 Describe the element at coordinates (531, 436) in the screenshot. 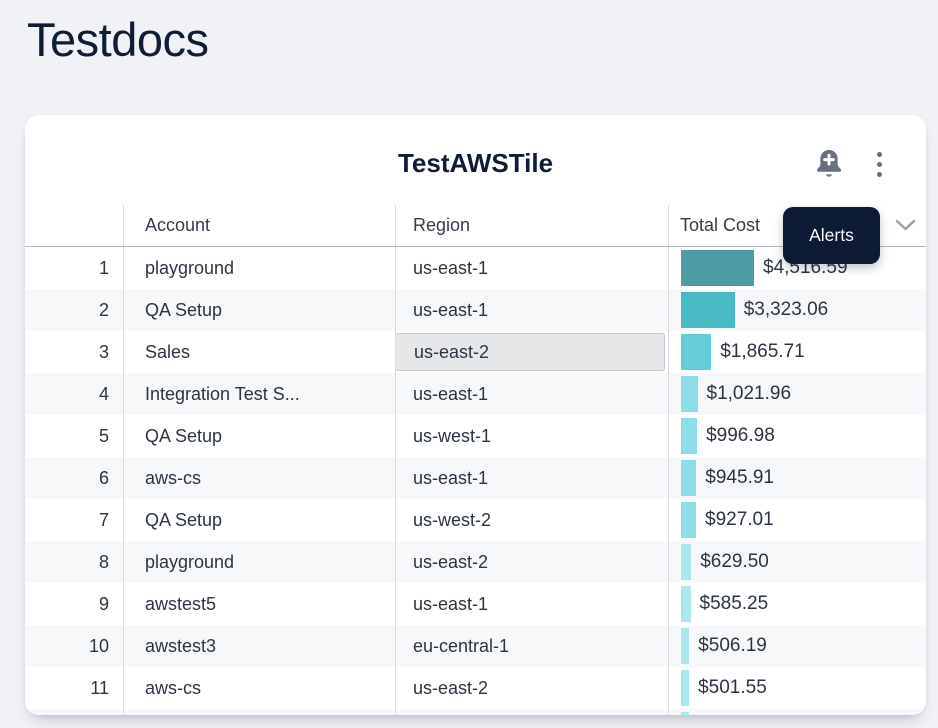

I see `region-cell: us-west-1` at that location.